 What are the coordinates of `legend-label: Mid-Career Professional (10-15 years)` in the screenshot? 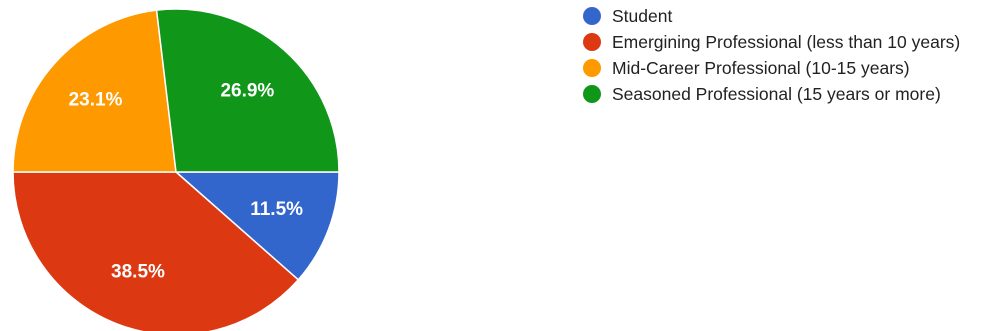 It's located at (761, 68).